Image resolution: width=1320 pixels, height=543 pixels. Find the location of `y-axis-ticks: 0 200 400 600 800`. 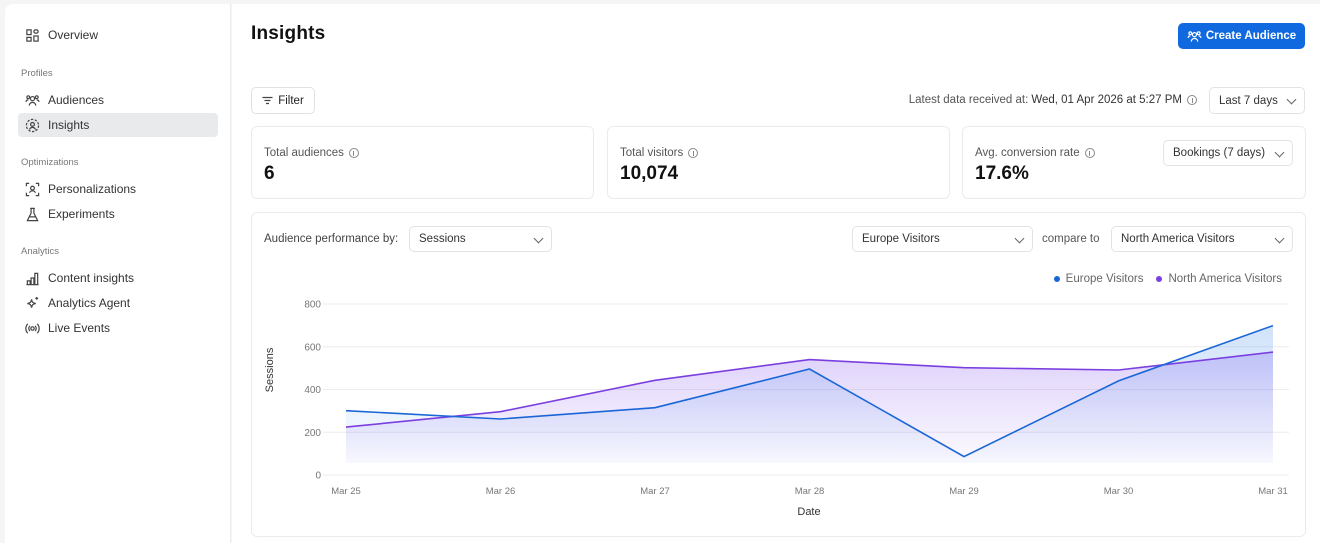

y-axis-ticks: 0 200 400 600 800 is located at coordinates (312, 391).